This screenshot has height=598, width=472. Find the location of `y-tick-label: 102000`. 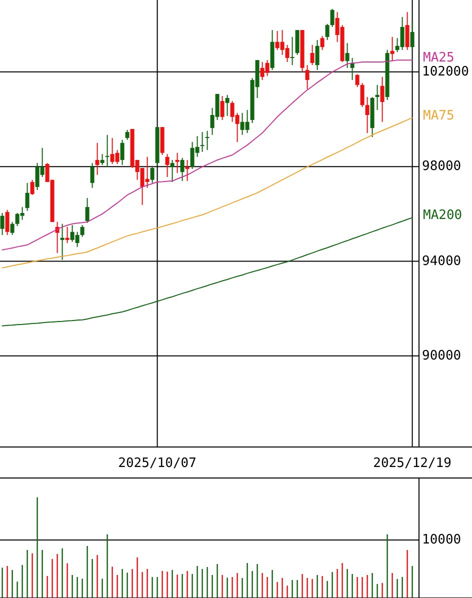

y-tick-label: 102000 is located at coordinates (445, 72).